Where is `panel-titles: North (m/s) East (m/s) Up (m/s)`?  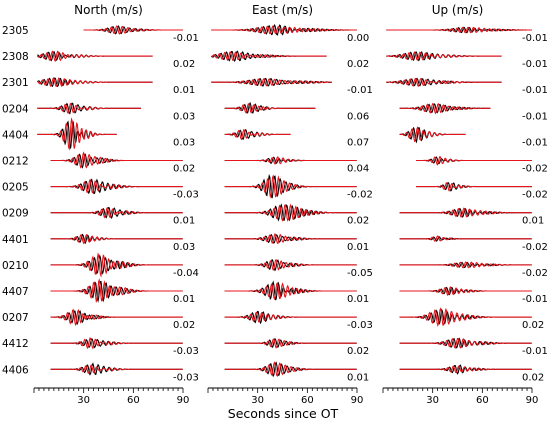 panel-titles: North (m/s) East (m/s) Up (m/s) is located at coordinates (278, 10).